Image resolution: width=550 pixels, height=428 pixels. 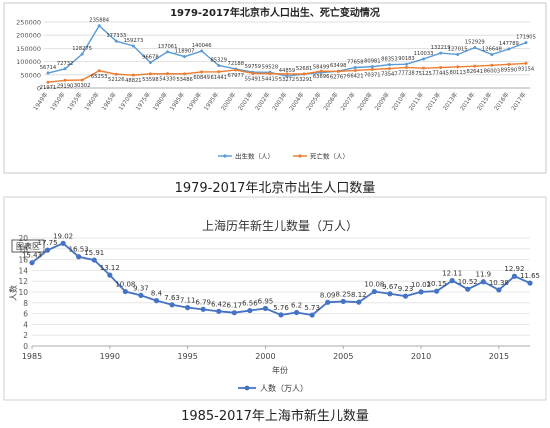 I want to click on birth-data-label: 127015, so click(x=458, y=49).